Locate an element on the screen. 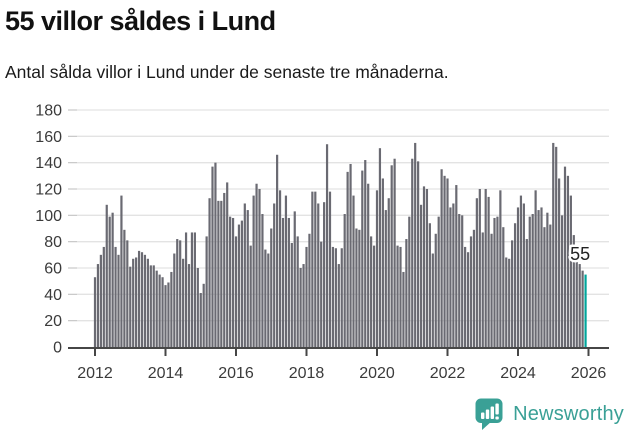 This screenshot has height=439, width=631. x-axis-tick-label: 2024 is located at coordinates (518, 373).